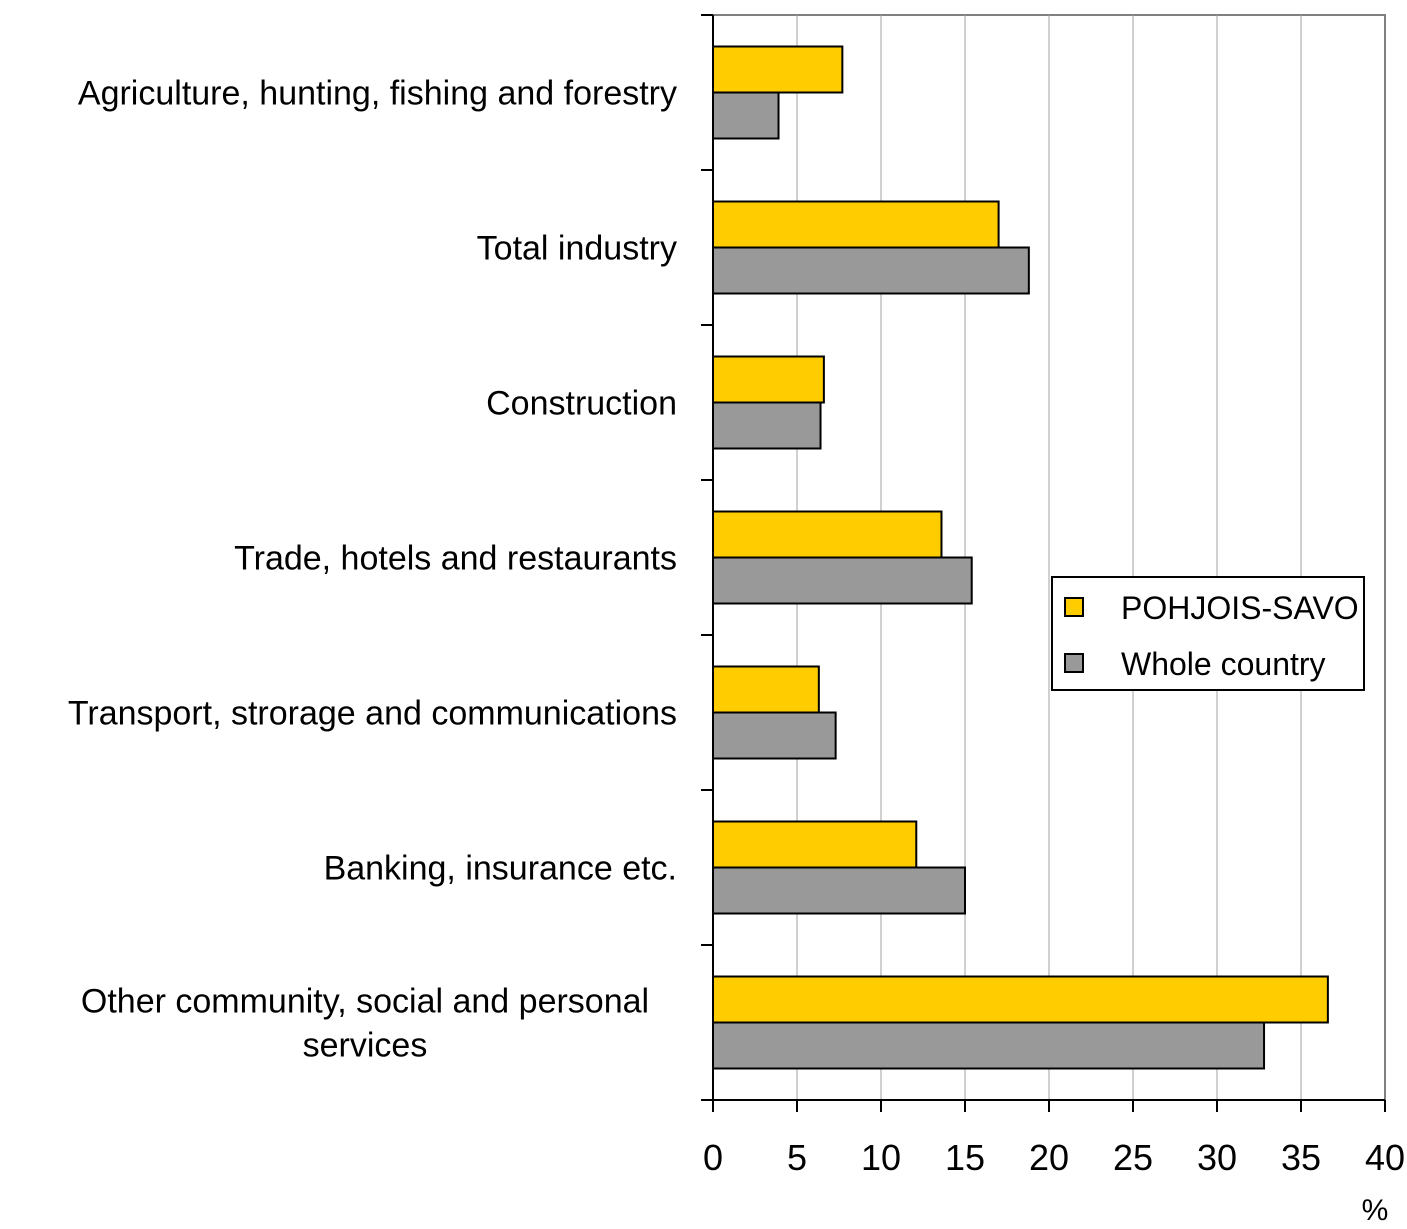 The height and width of the screenshot is (1229, 1407). Describe the element at coordinates (500, 869) in the screenshot. I see `category-label: Banking, insurance etc.` at that location.